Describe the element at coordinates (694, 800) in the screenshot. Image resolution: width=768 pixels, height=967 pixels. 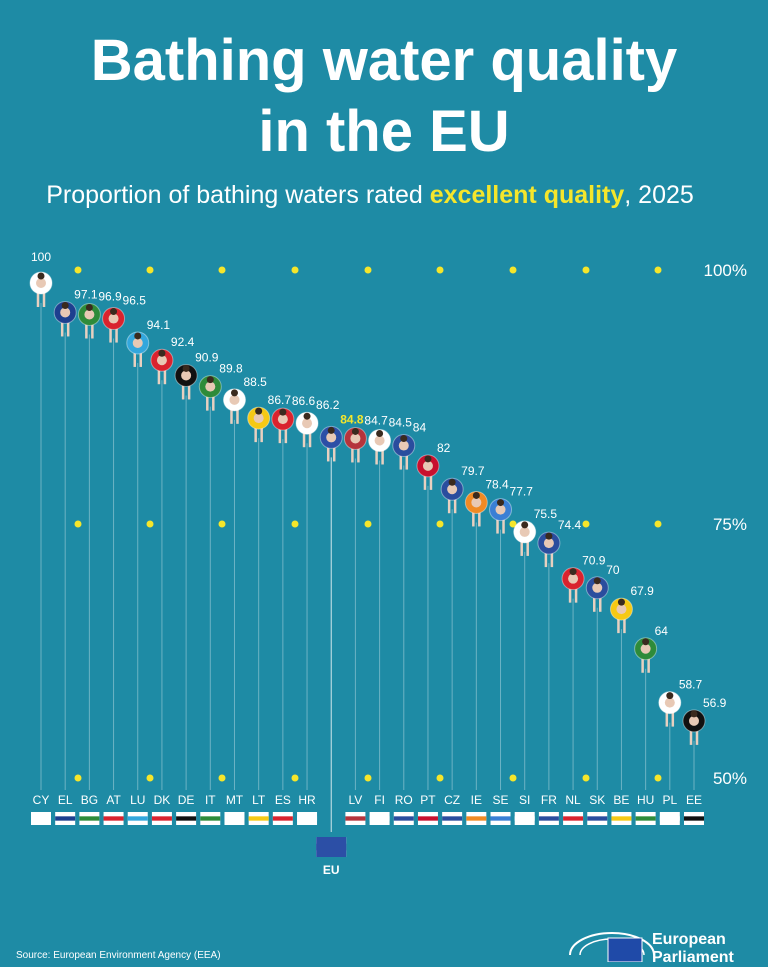
I see `x-tick-label: EE` at that location.